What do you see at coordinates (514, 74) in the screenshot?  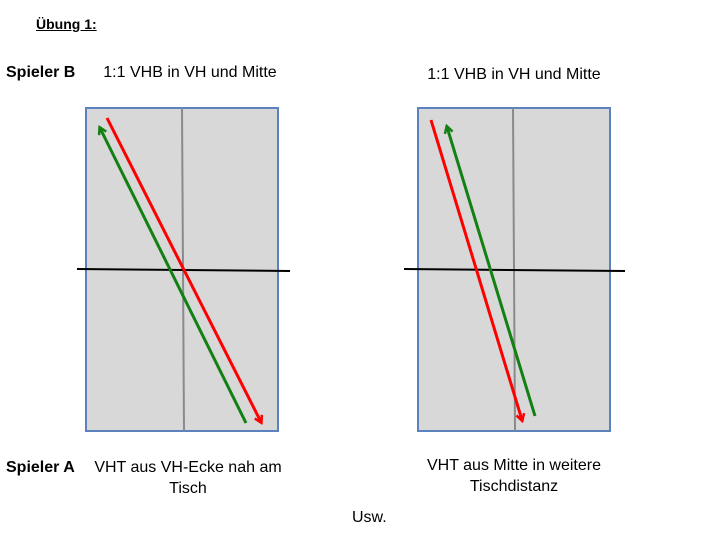 I see `table-2-top-label: 1:1 VHB in VH und Mitte` at bounding box center [514, 74].